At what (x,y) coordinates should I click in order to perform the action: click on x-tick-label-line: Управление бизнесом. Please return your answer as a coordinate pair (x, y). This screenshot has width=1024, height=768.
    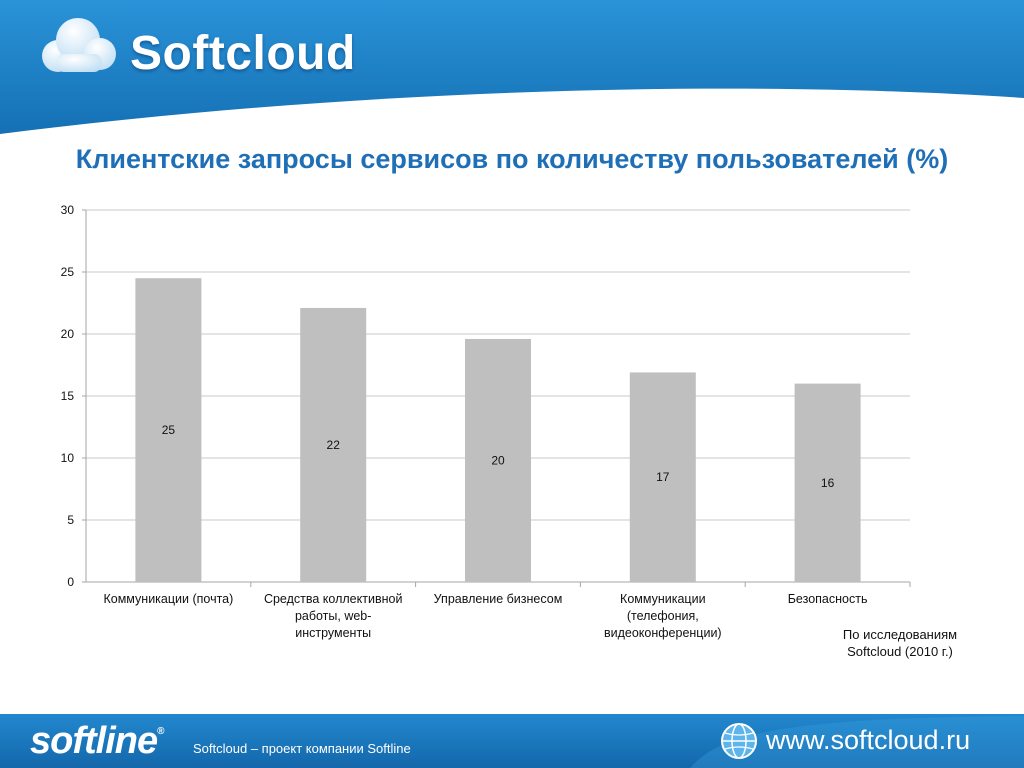
    Looking at the image, I should click on (498, 599).